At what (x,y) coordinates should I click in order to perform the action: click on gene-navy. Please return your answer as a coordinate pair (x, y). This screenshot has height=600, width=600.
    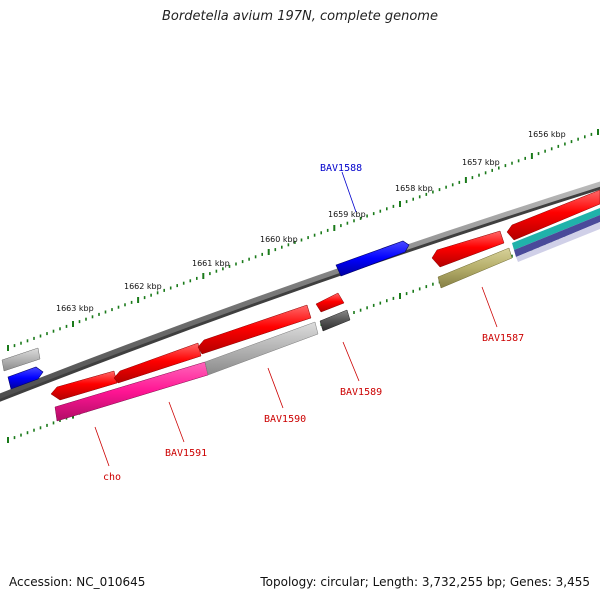
    Looking at the image, I should click on (557, 236).